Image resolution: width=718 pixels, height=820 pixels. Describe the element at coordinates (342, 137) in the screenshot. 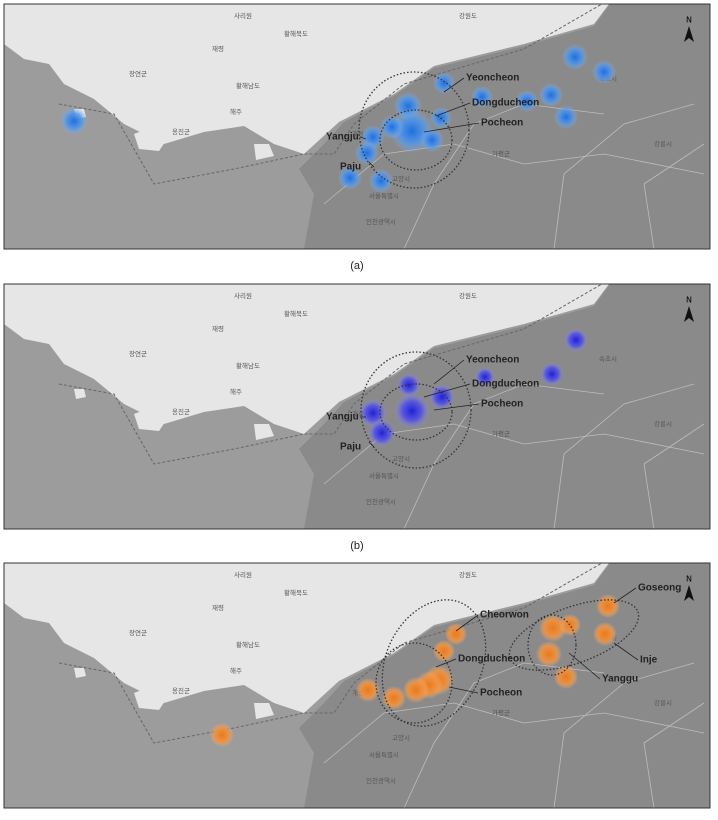

I see `region-label: Yangju` at that location.